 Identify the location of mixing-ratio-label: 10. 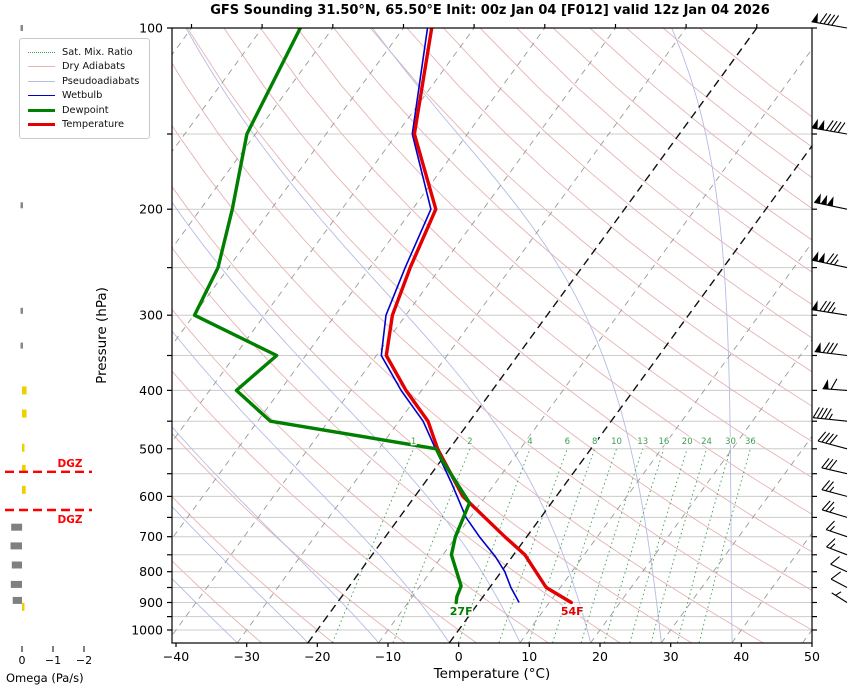
(616, 442).